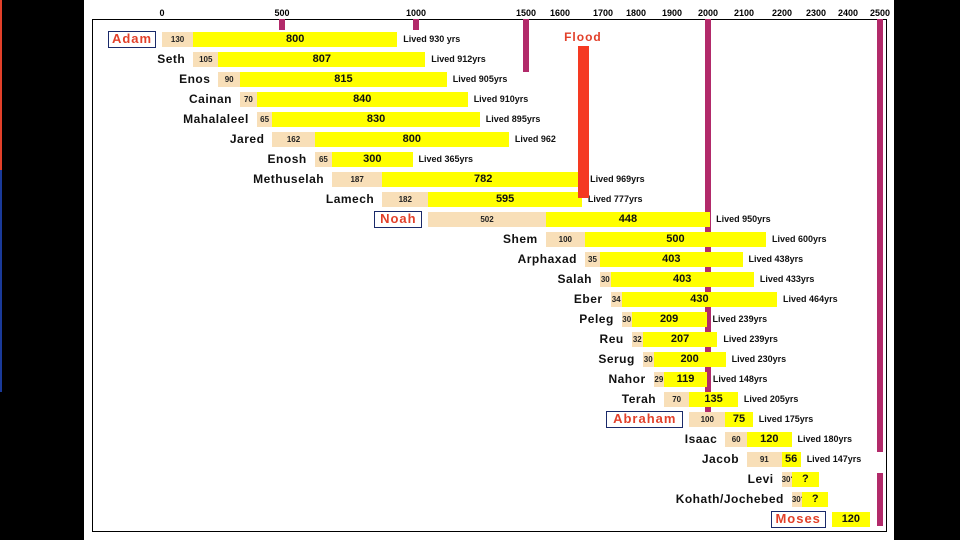 Image resolution: width=960 pixels, height=540 pixels. I want to click on bar-after-son: 135, so click(713, 399).